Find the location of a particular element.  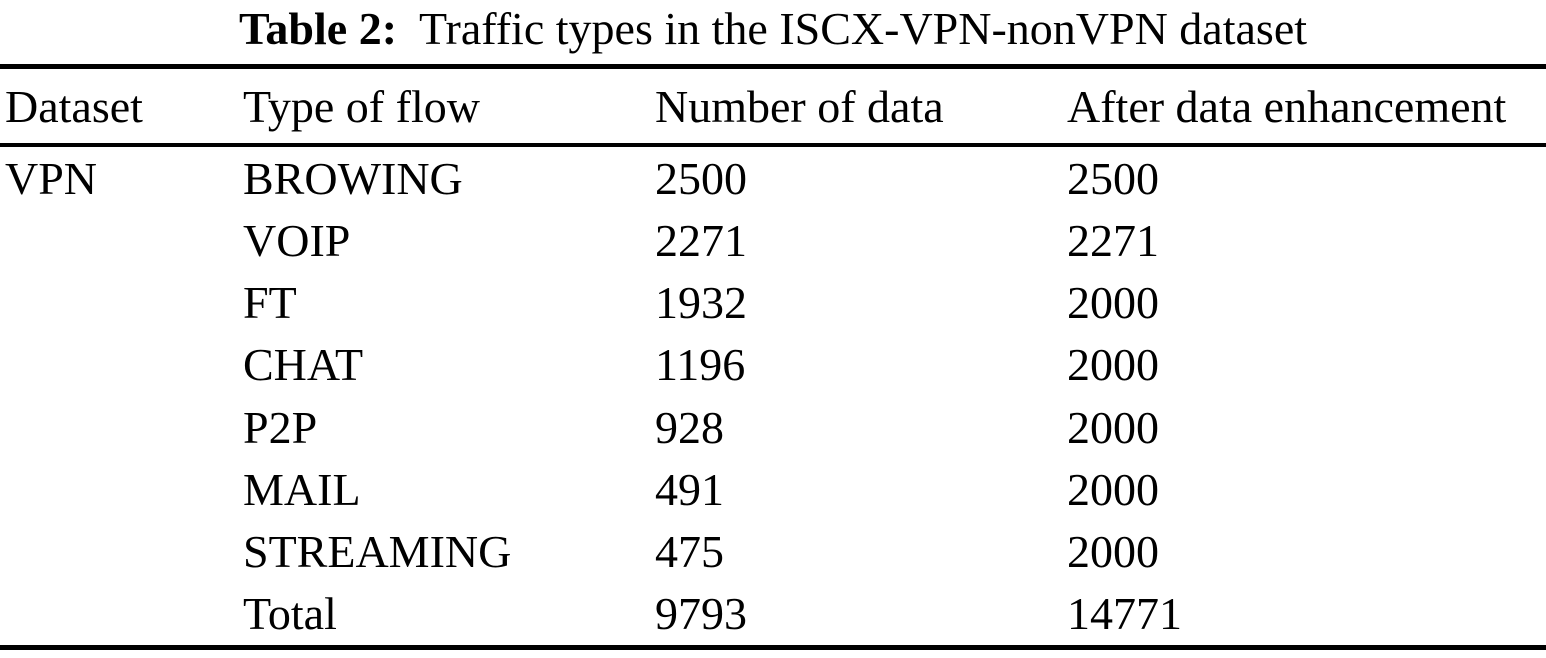

cell-dataset: VPN is located at coordinates (51, 178).